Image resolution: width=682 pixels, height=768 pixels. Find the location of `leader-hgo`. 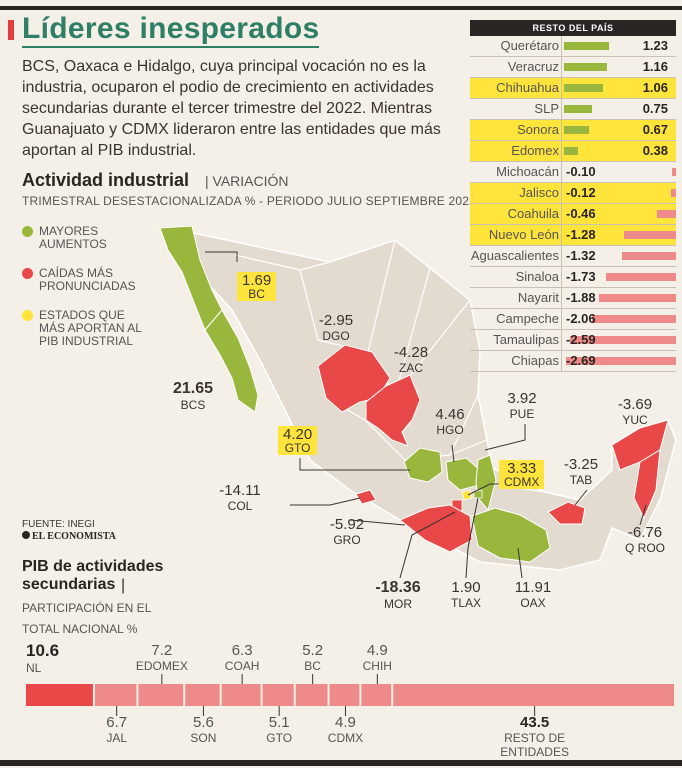

leader-hgo is located at coordinates (453, 453).